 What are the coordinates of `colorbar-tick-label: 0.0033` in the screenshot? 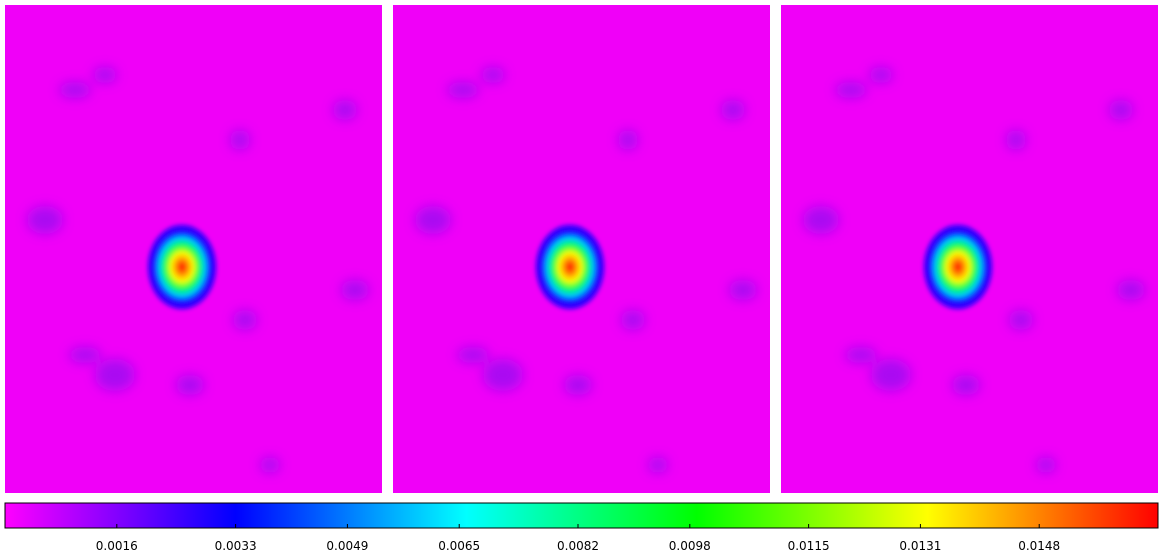 It's located at (236, 546).